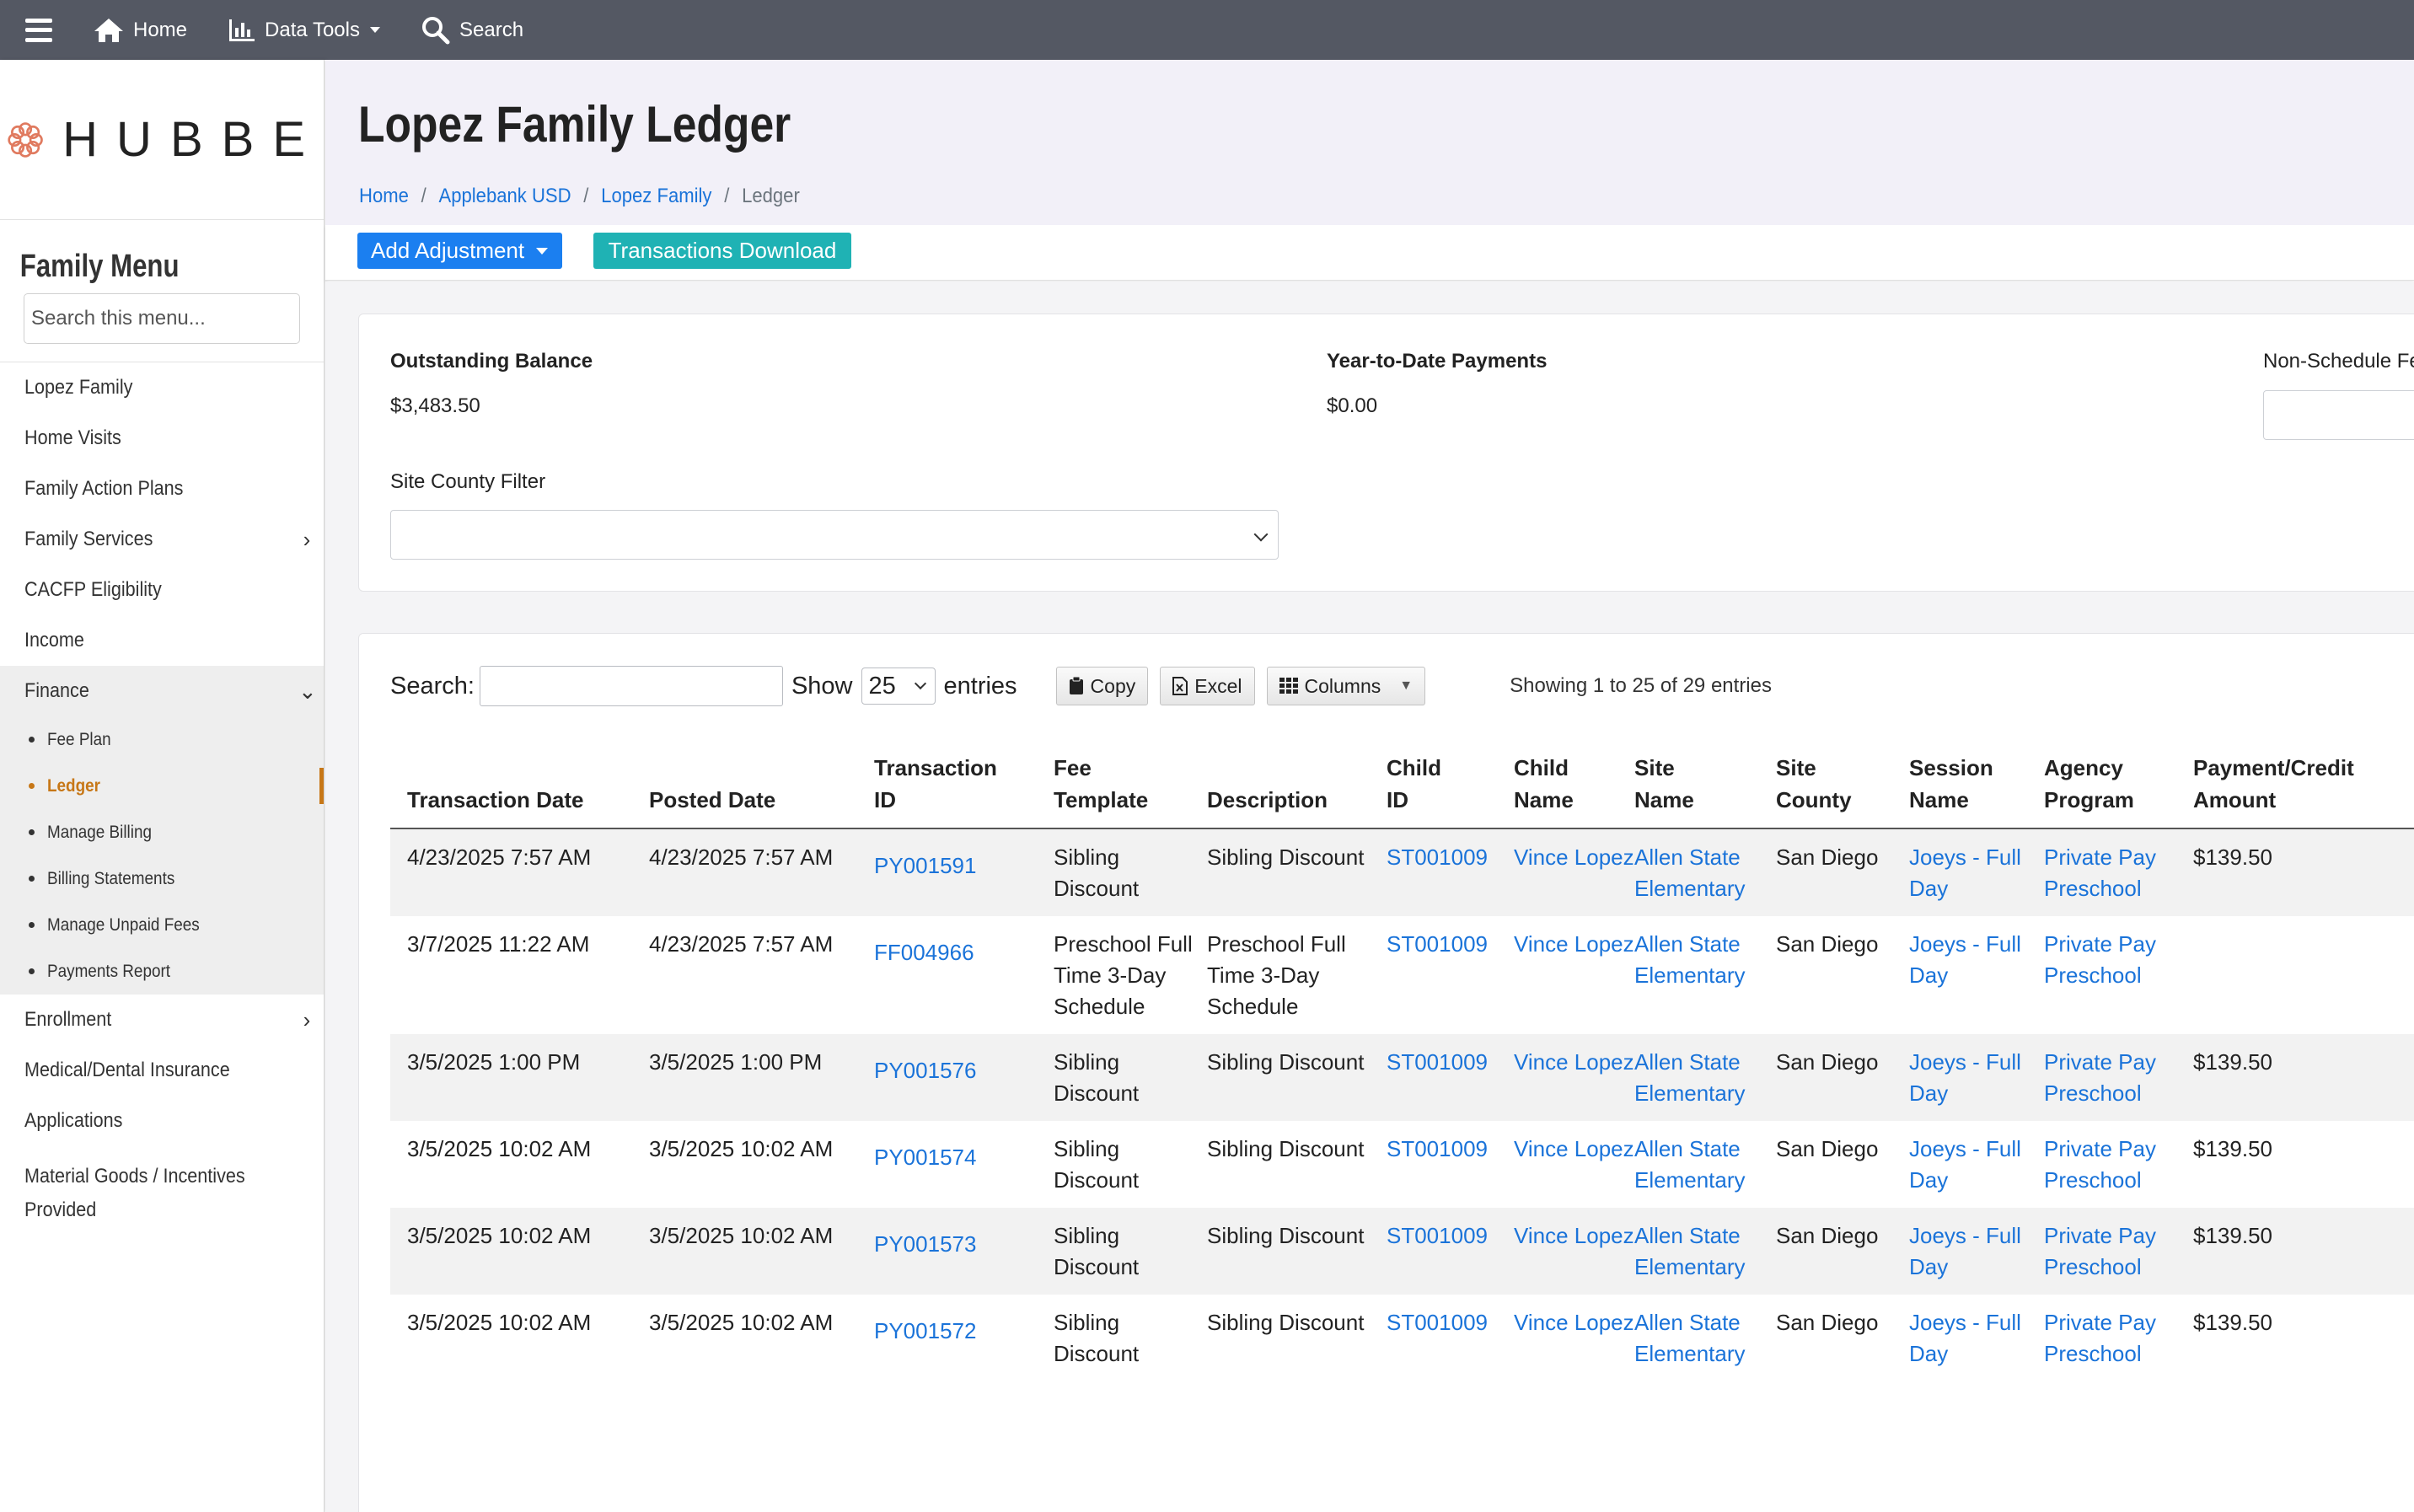 The height and width of the screenshot is (1512, 2414). Describe the element at coordinates (753, 790) in the screenshot. I see `col-posted-date: Posted Date` at that location.